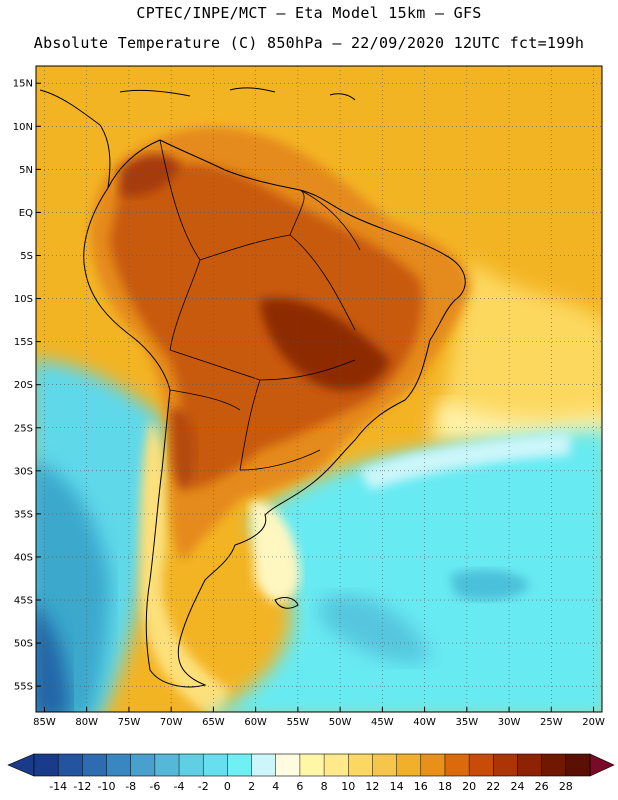 This screenshot has width=618, height=800. What do you see at coordinates (227, 786) in the screenshot?
I see `colorbar-label: 0` at bounding box center [227, 786].